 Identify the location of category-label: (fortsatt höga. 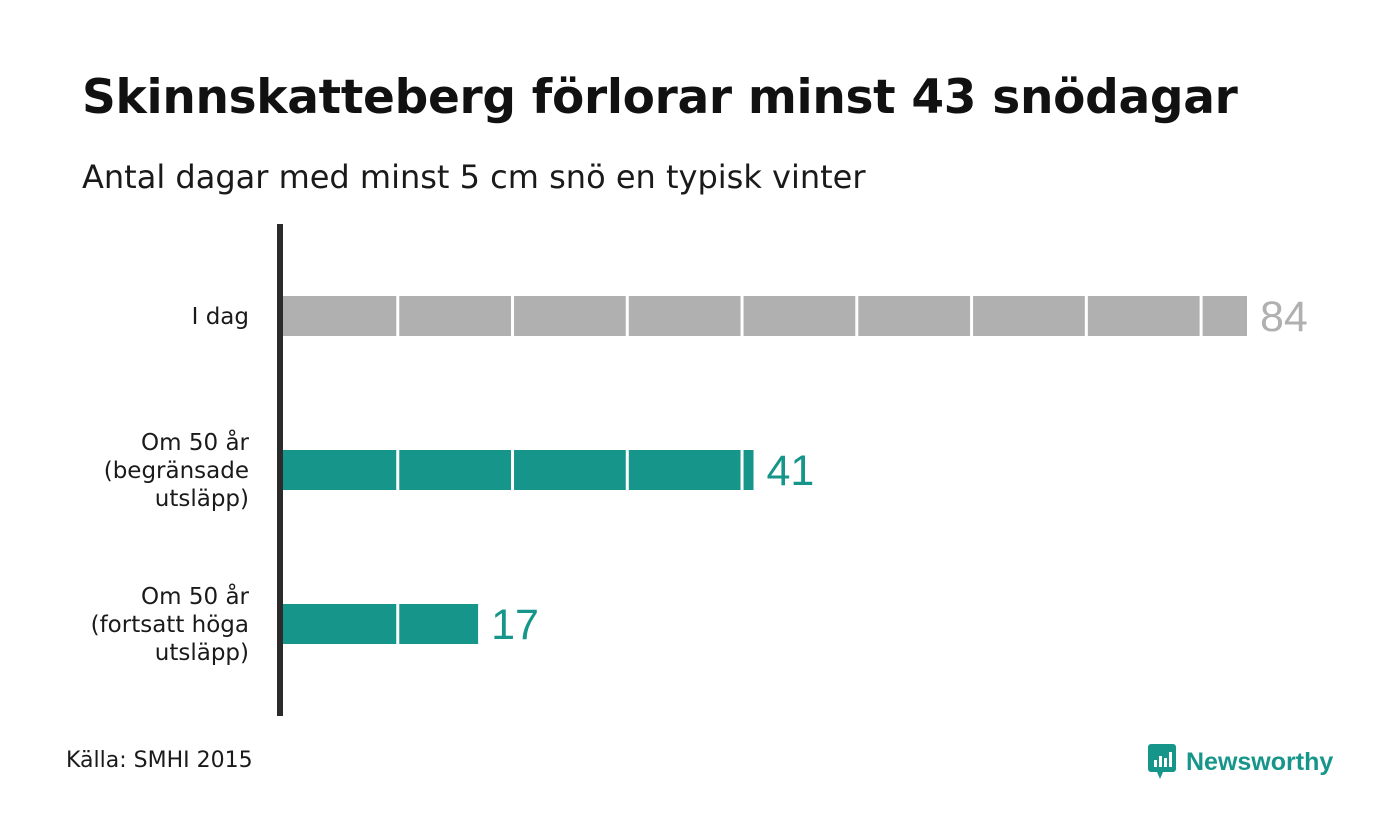
(170, 625).